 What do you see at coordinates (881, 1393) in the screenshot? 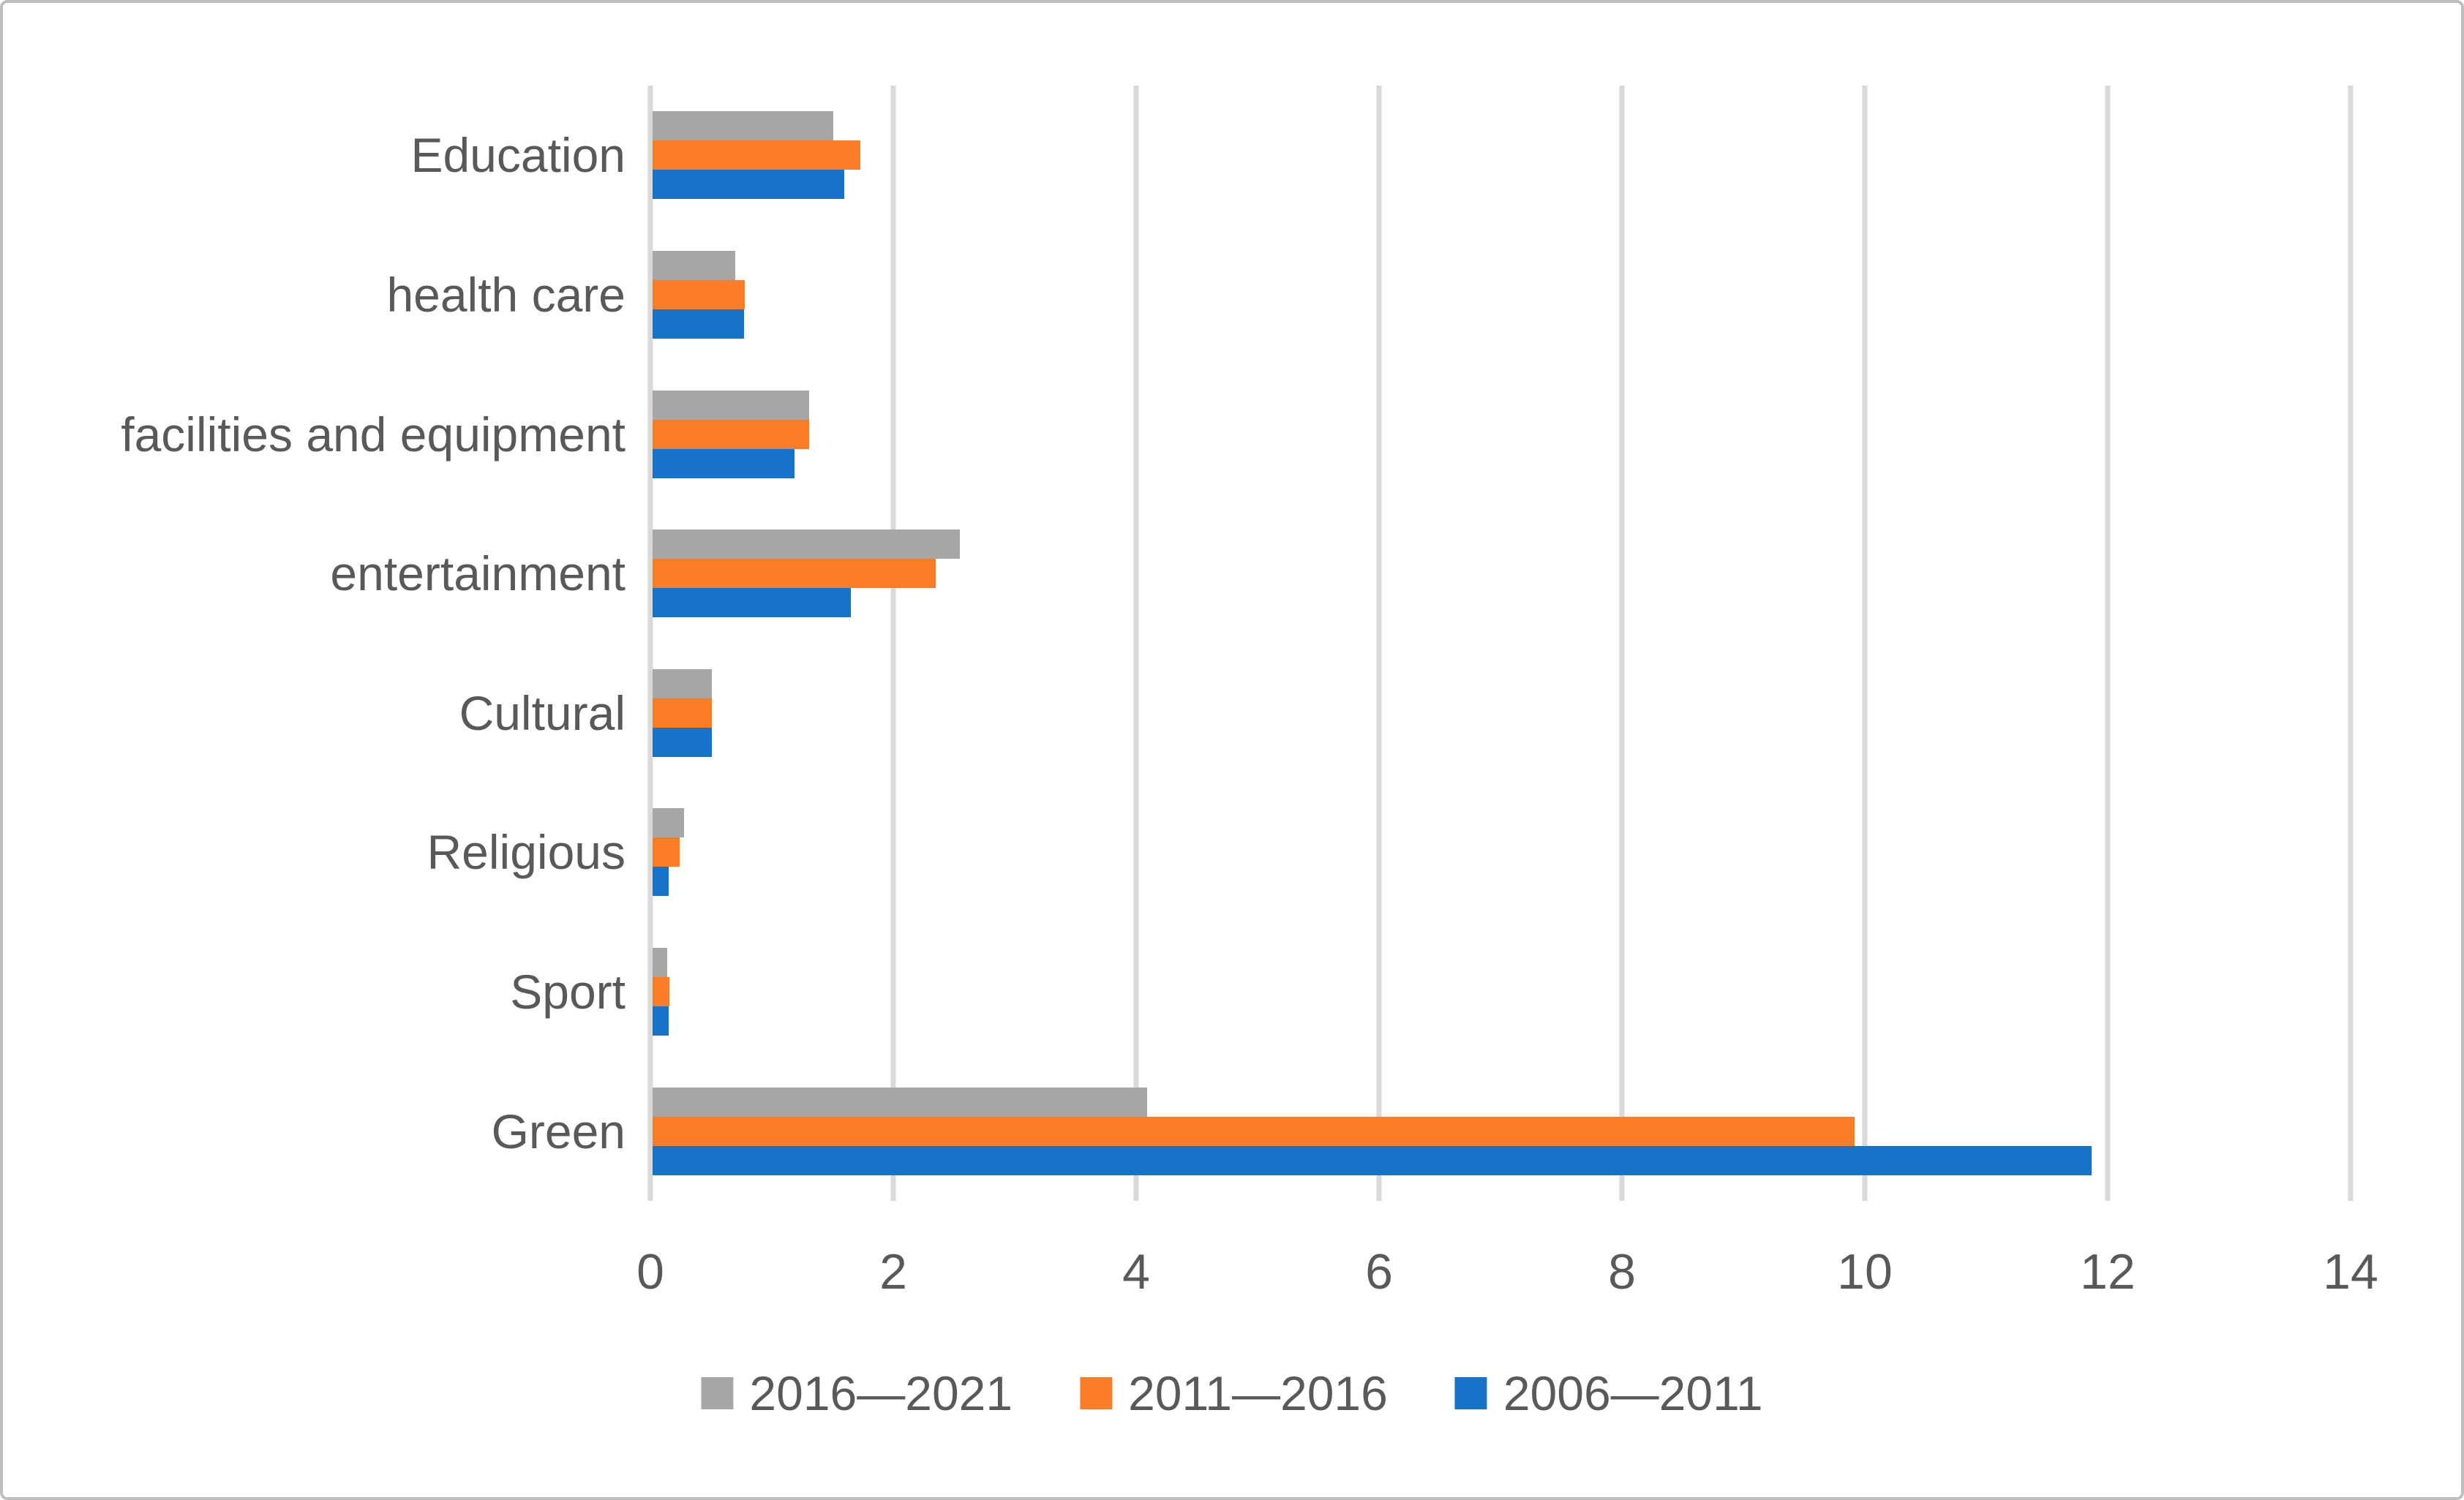
I see `legend-label: 2016—2021` at bounding box center [881, 1393].